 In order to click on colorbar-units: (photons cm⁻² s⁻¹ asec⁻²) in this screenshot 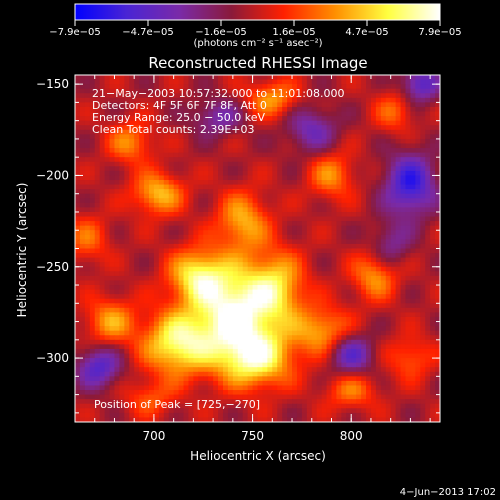, I will do `click(257, 43)`.